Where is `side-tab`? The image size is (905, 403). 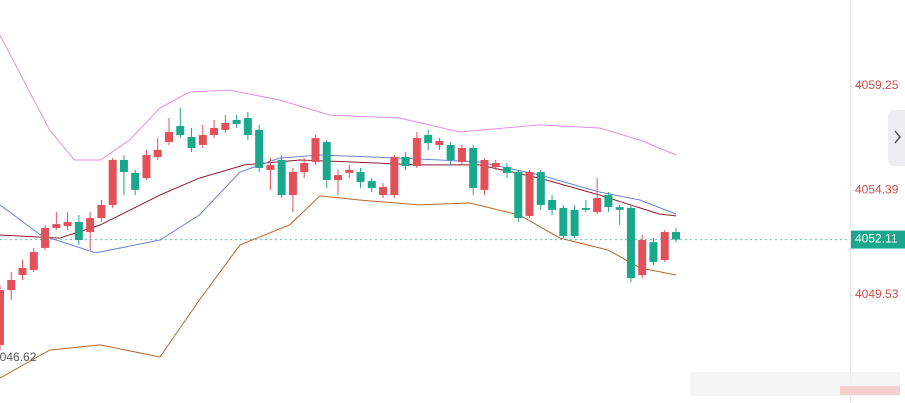
side-tab is located at coordinates (896, 138).